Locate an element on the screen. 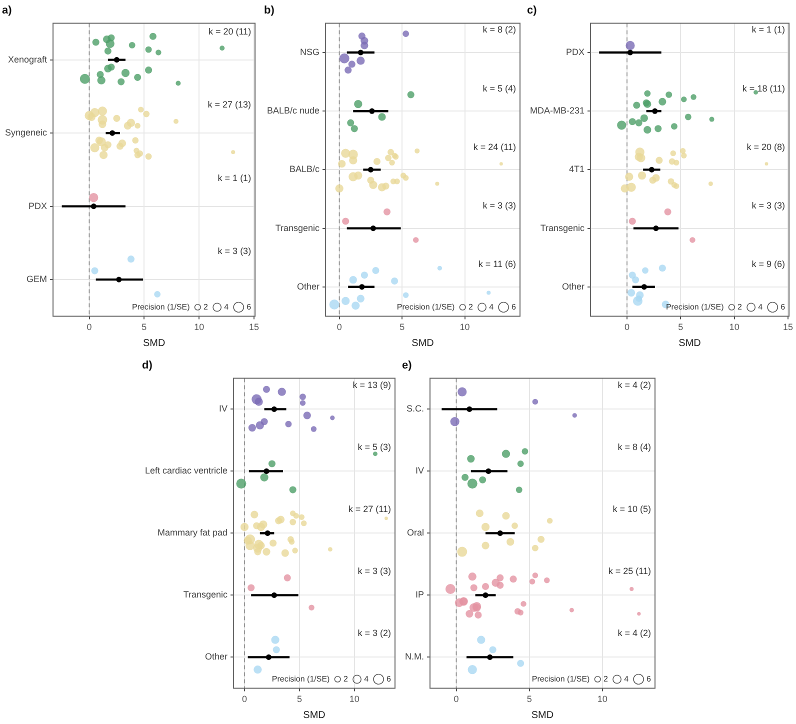 This screenshot has width=796, height=724. annotation: k = 5 (3) is located at coordinates (374, 447).